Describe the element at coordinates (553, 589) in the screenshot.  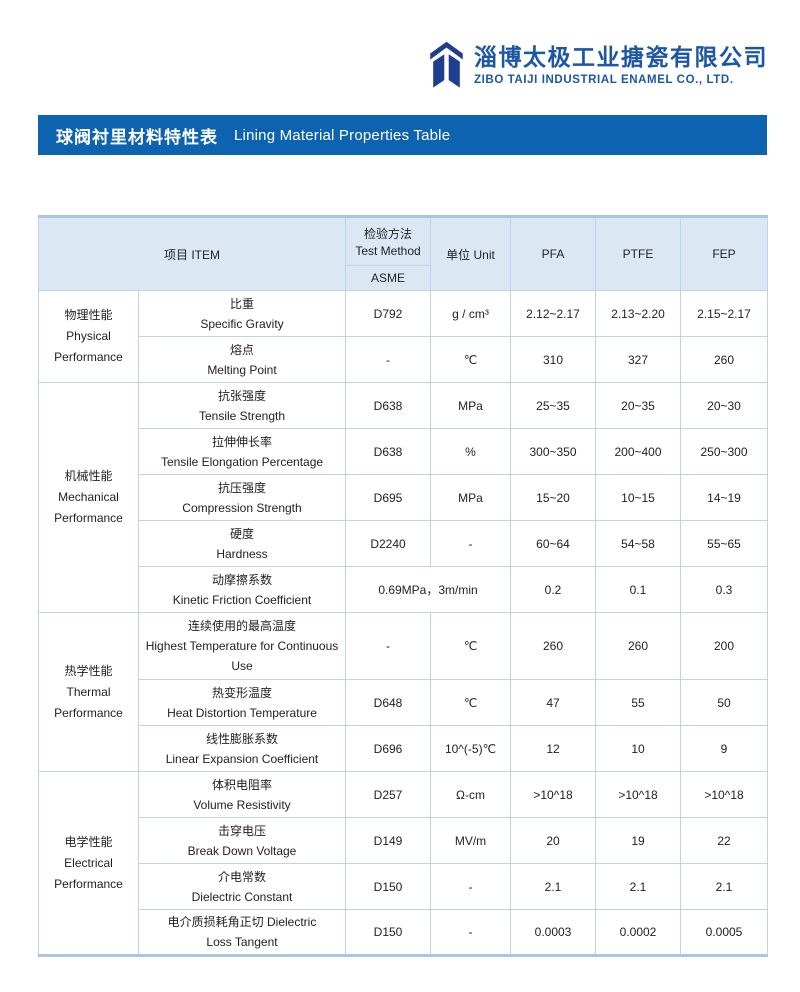
I see `cell-pfa-value: 0.2` at that location.